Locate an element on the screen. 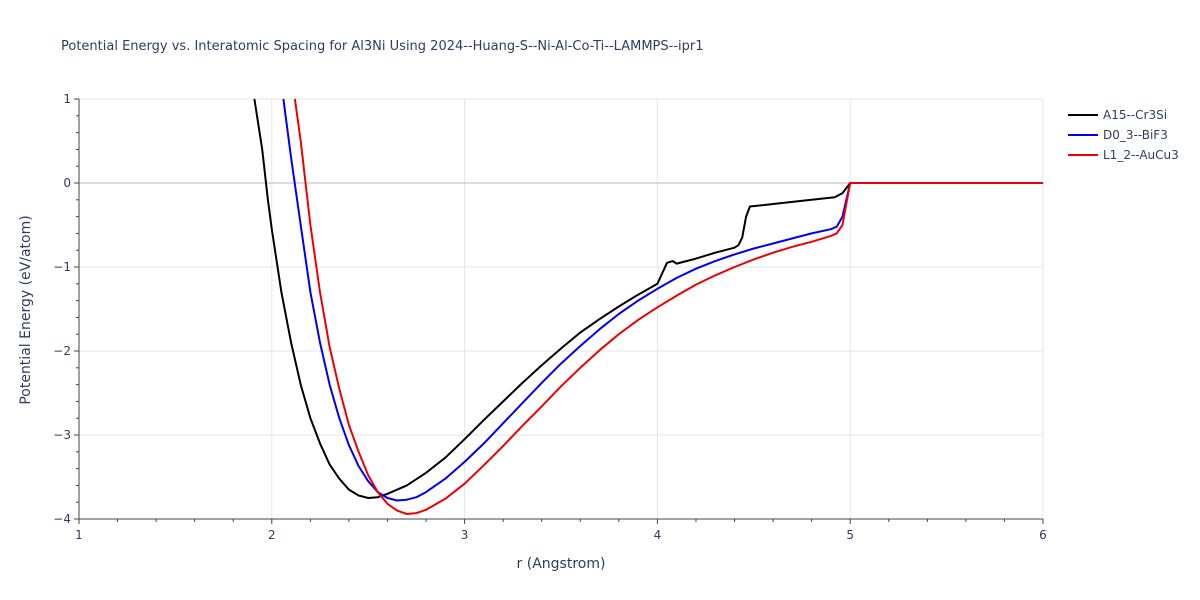 The image size is (1200, 600). x-tick-label: 2 is located at coordinates (272, 535).